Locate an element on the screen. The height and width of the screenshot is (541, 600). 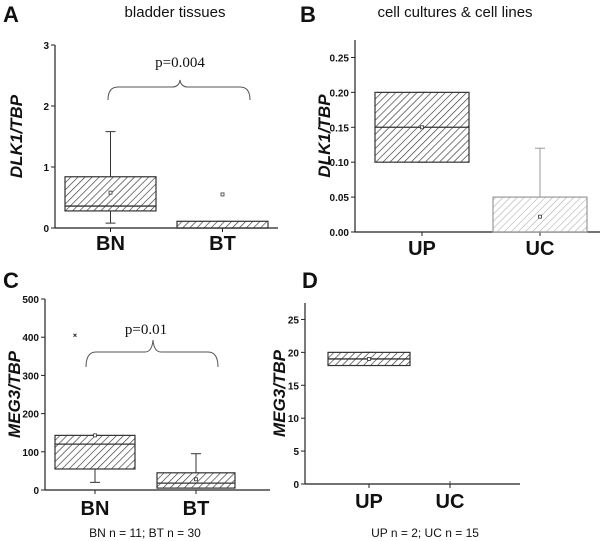
y-tick-label: 200 is located at coordinates (30, 415).